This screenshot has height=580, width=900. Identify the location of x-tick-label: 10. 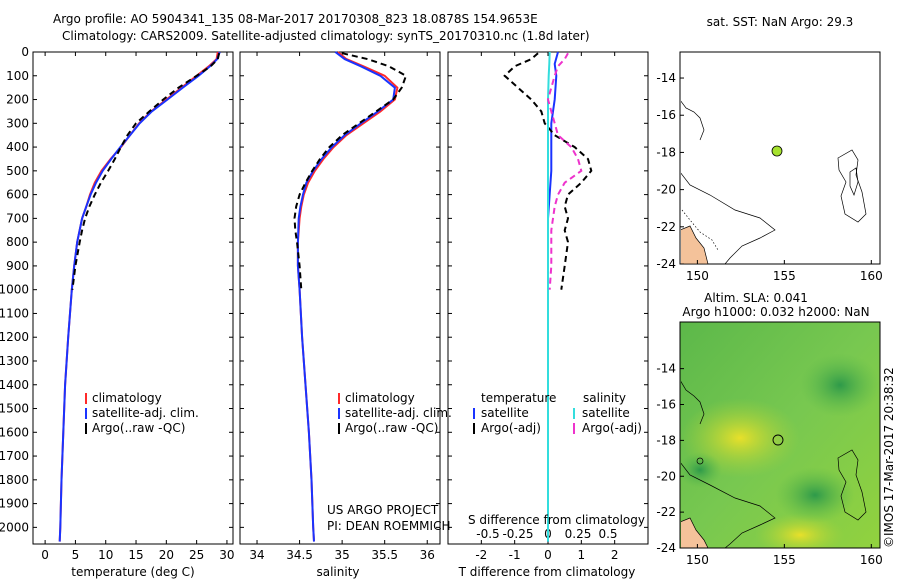
(105, 555).